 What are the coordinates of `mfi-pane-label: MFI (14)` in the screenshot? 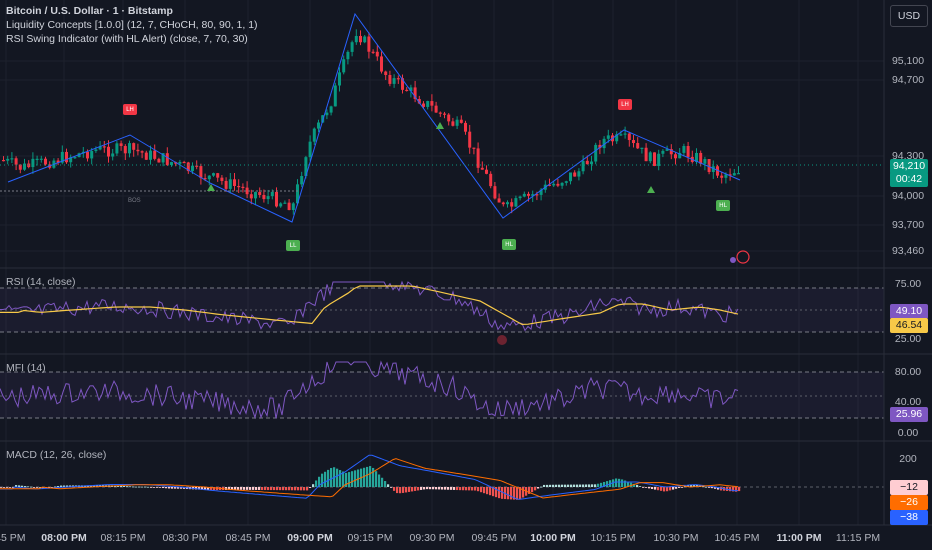 It's located at (26, 368).